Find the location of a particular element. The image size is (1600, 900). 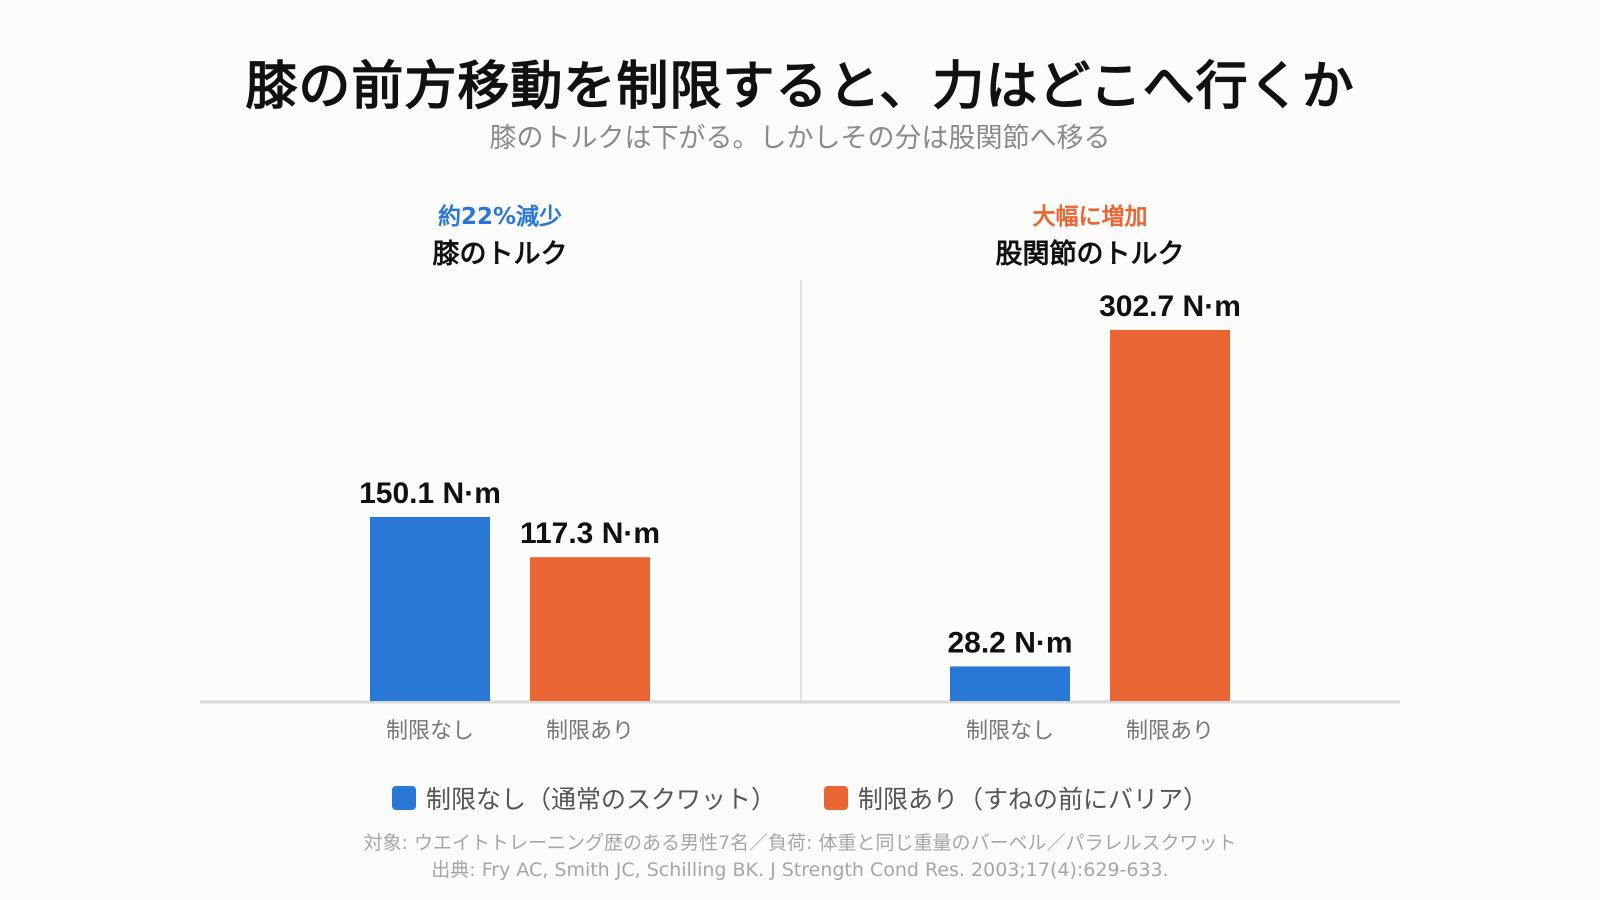

legend-swatch-restriction is located at coordinates (836, 798).